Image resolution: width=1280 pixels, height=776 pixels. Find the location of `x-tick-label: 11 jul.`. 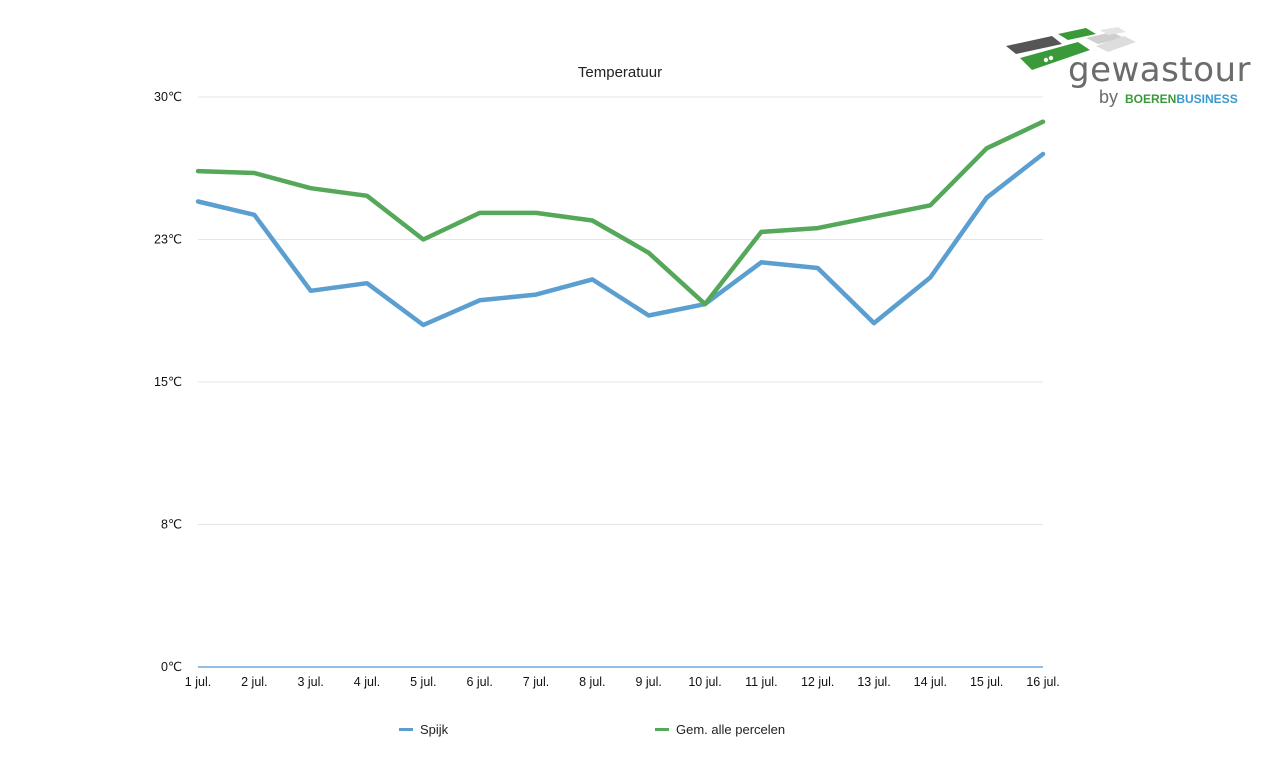

x-tick-label: 11 jul. is located at coordinates (761, 682).